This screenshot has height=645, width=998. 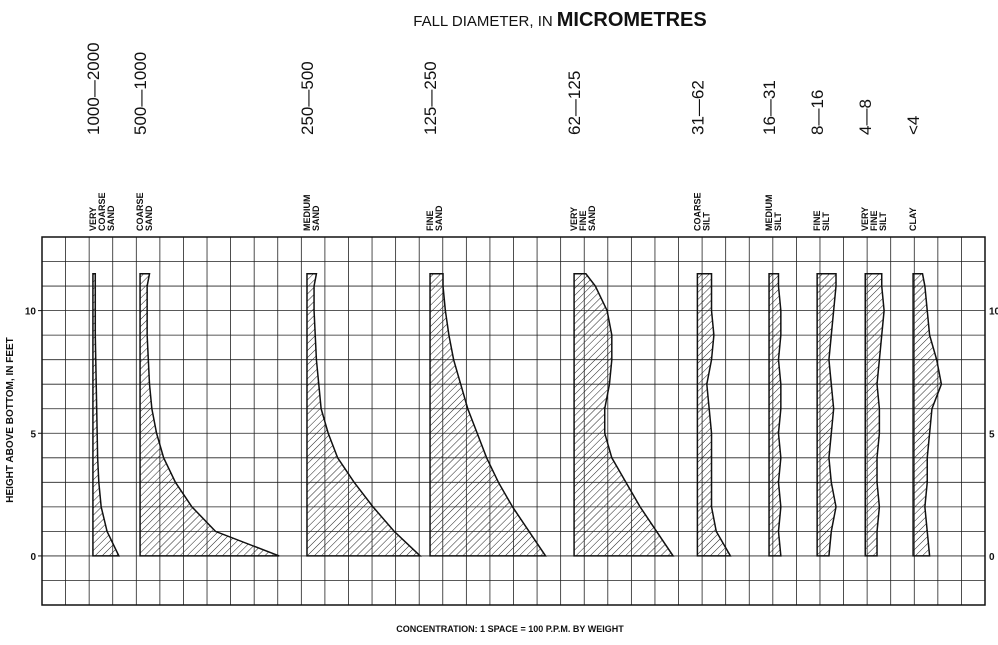 What do you see at coordinates (93, 88) in the screenshot?
I see `size-label: 1000—2000` at bounding box center [93, 88].